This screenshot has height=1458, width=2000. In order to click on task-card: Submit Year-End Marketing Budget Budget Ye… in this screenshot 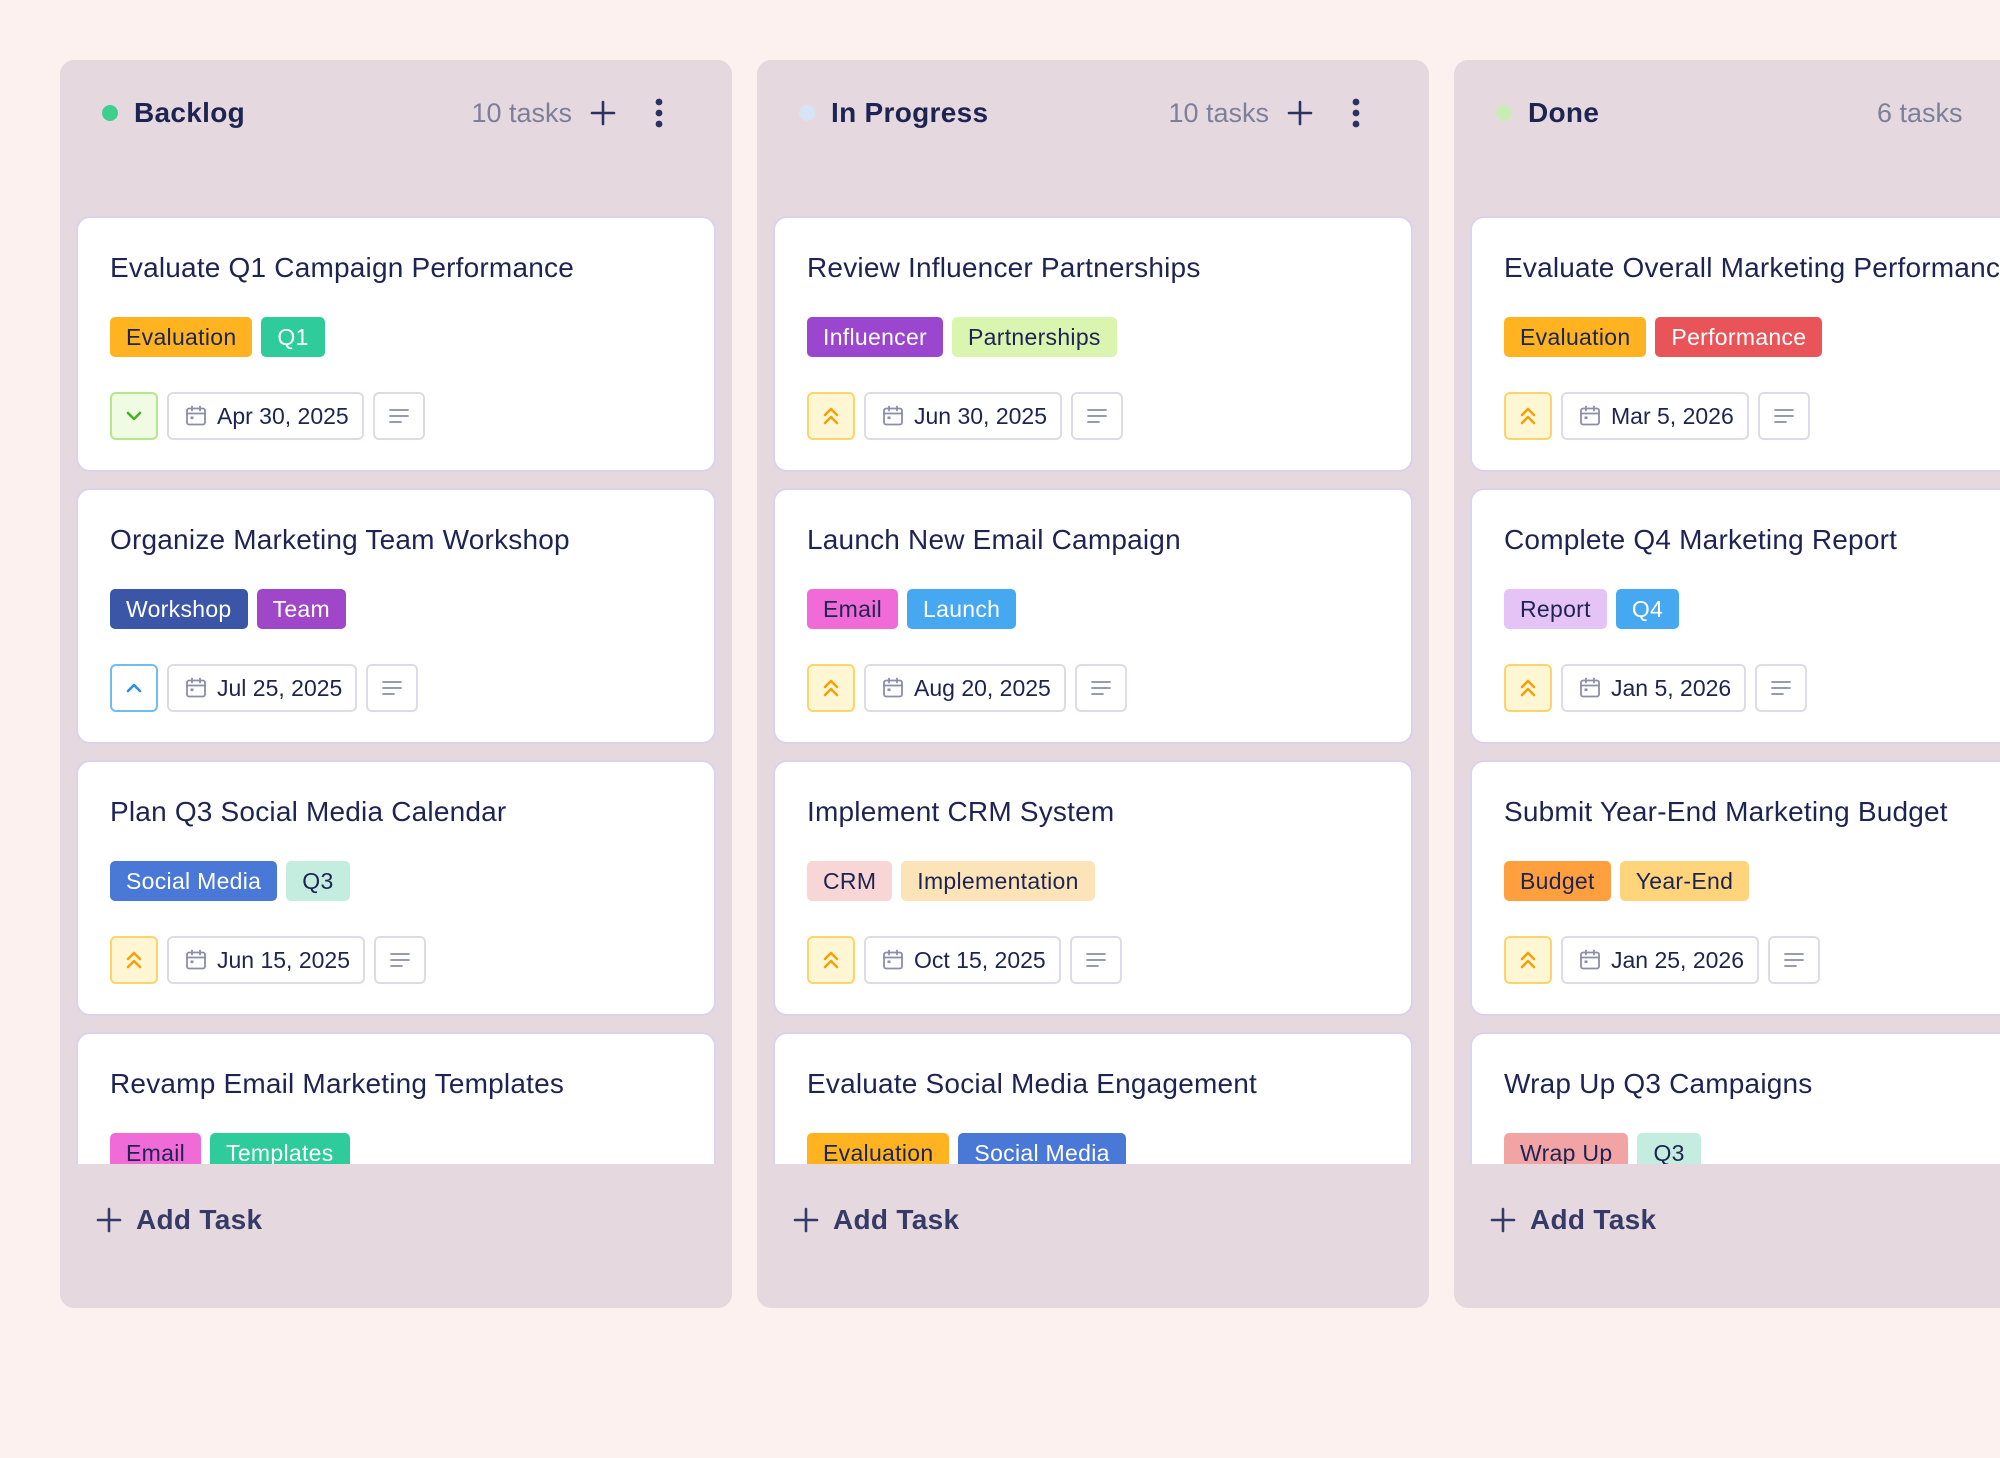, I will do `click(1735, 888)`.